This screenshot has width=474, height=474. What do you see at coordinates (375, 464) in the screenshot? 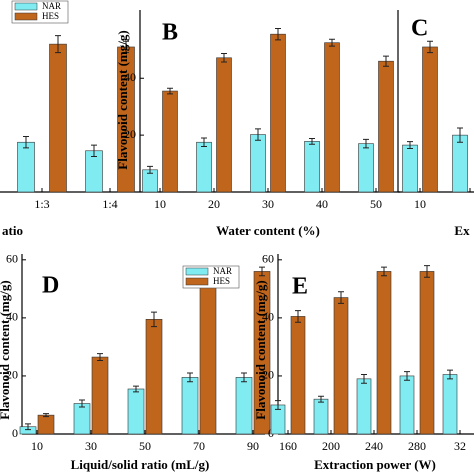
I see `x-axis-label: Extraction power (W)` at bounding box center [375, 464].